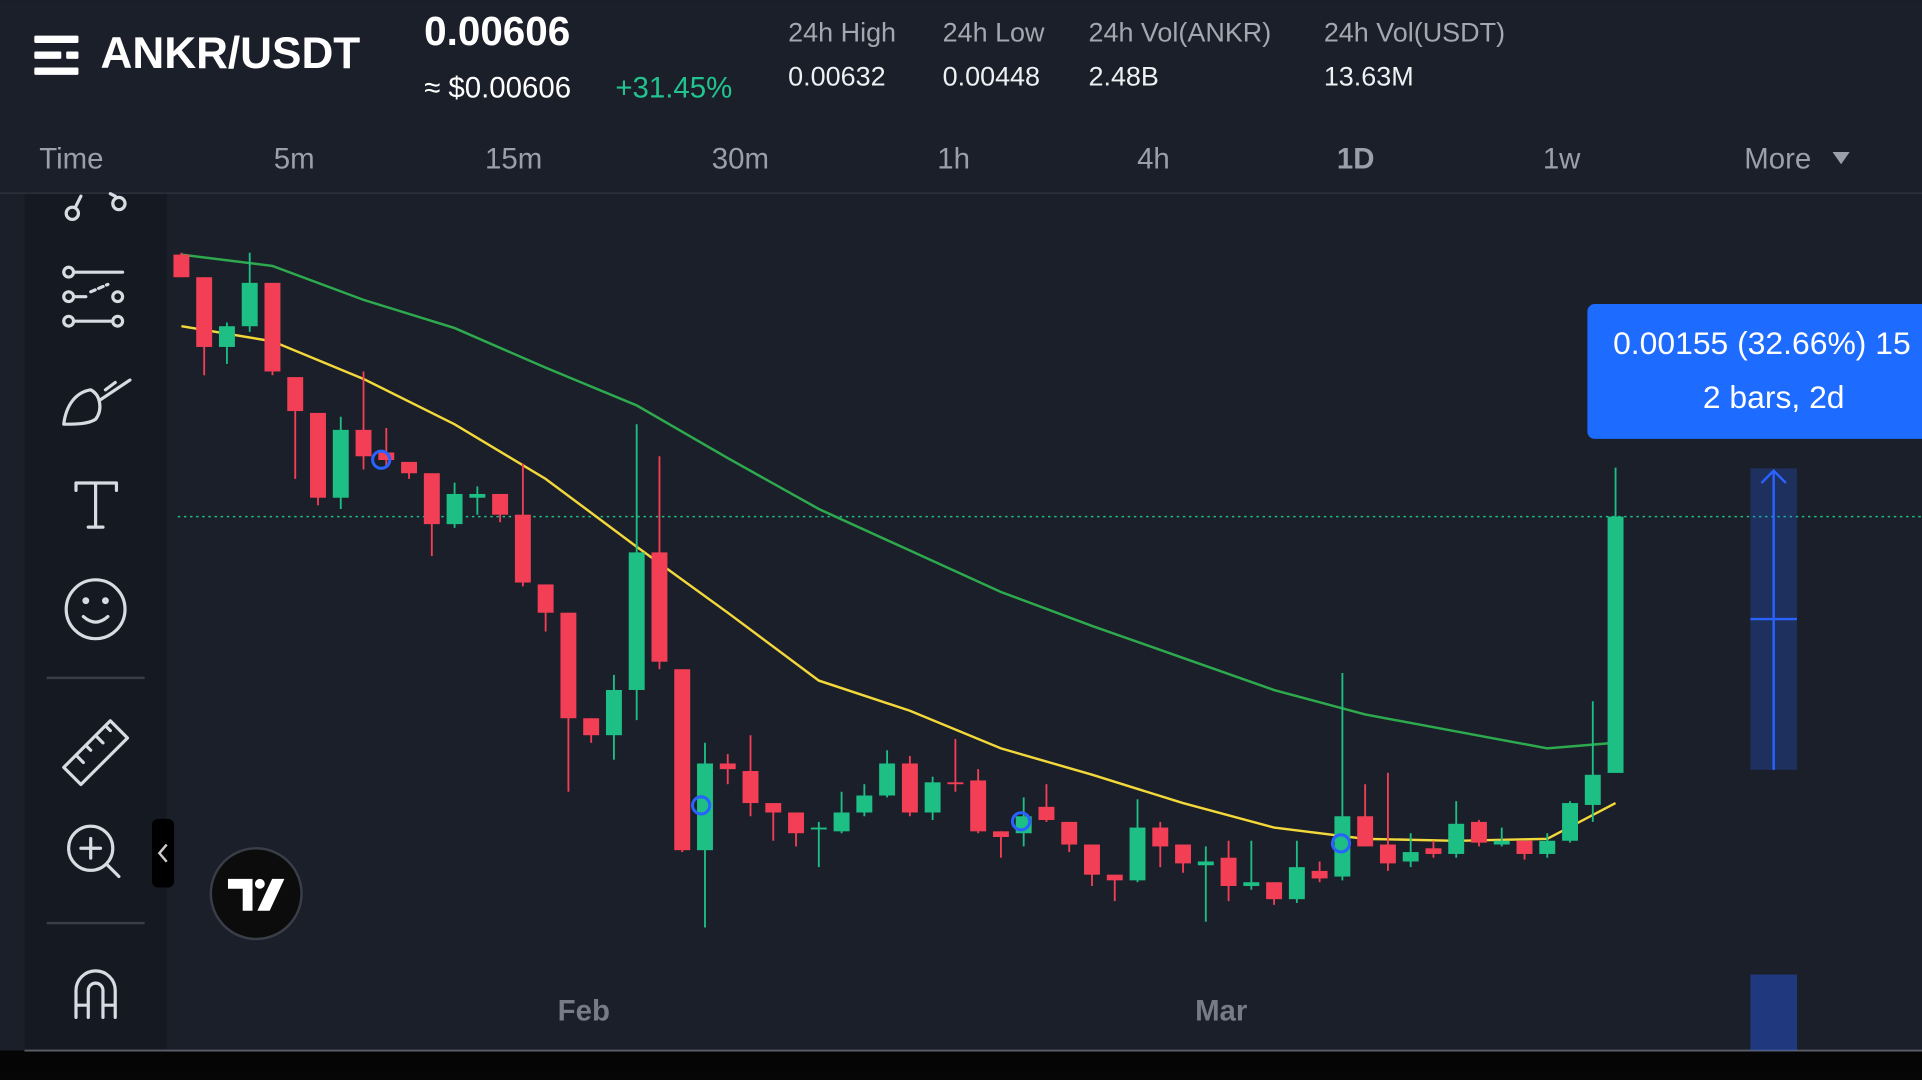 This screenshot has width=1922, height=1080. What do you see at coordinates (56, 55) in the screenshot?
I see `menu-button` at bounding box center [56, 55].